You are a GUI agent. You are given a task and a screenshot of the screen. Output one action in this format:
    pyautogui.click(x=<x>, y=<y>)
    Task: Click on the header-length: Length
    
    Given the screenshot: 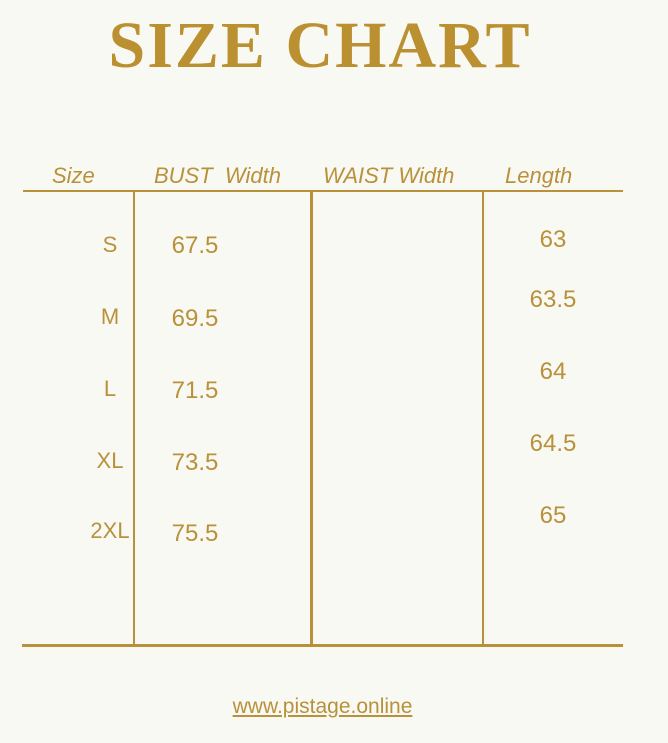 What is the action you would take?
    pyautogui.click(x=539, y=175)
    